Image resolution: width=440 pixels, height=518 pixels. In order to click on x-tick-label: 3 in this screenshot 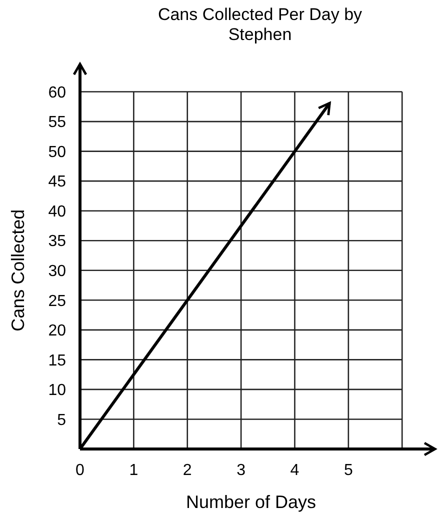, I will do `click(241, 470)`.